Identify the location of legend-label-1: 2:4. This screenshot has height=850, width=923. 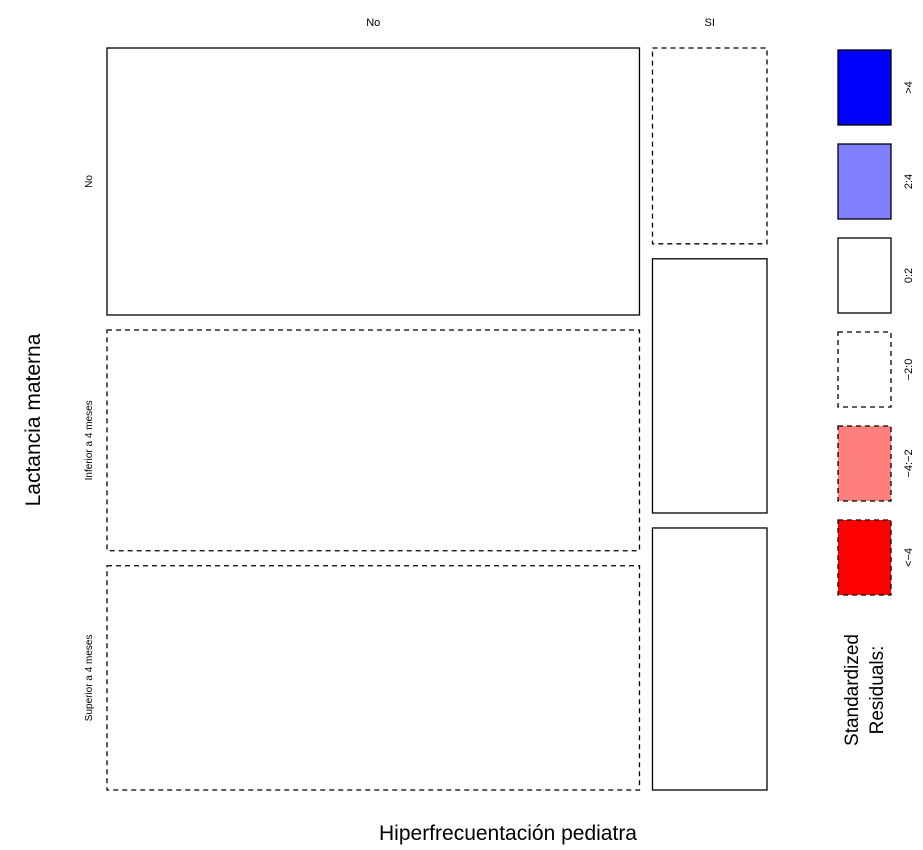
(909, 181).